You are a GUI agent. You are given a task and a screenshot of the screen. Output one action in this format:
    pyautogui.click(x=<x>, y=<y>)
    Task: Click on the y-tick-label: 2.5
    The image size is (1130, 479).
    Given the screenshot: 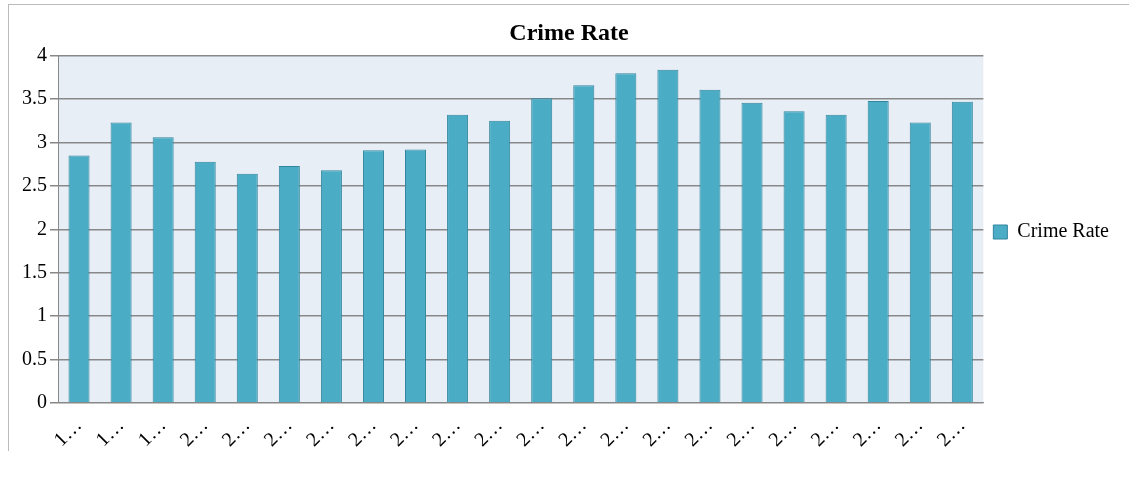 What is the action you would take?
    pyautogui.click(x=34, y=184)
    